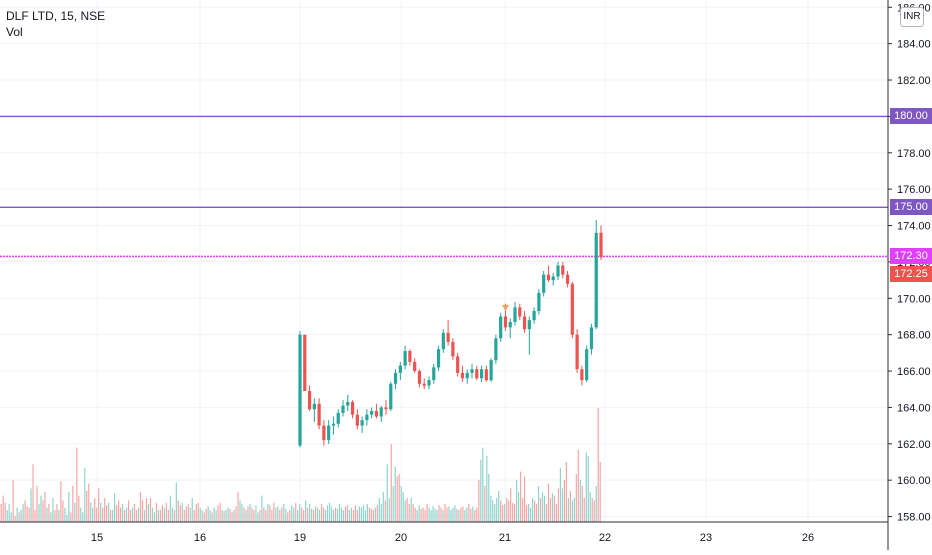  I want to click on price-tick-label: 164.00, so click(914, 408).